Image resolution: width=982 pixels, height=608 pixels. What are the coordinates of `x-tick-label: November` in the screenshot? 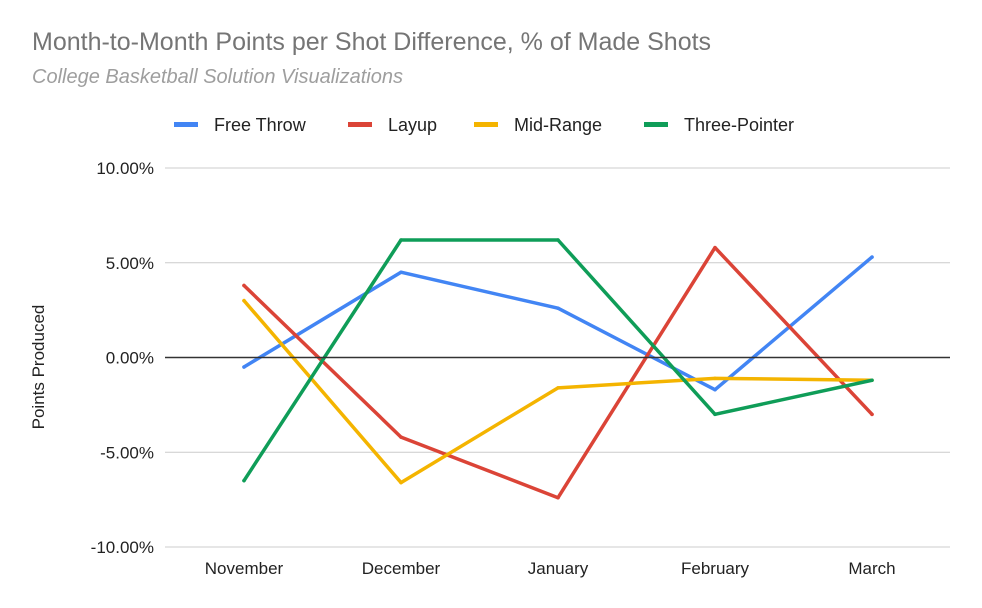 It's located at (244, 568).